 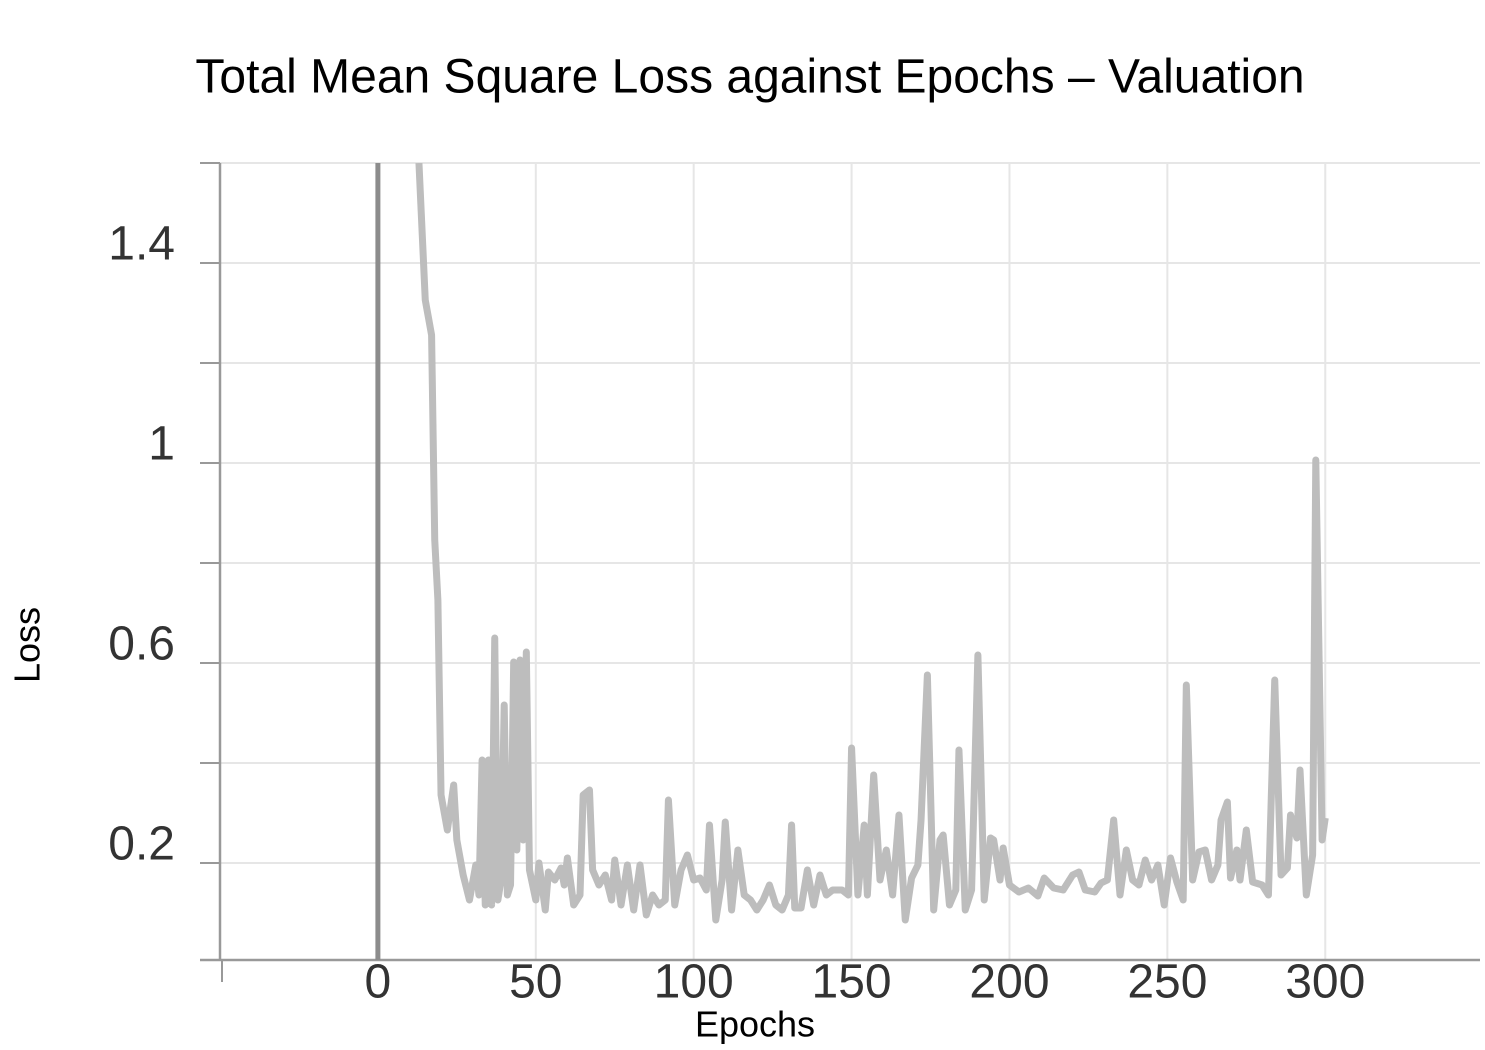 What do you see at coordinates (141, 844) in the screenshot?
I see `y-tick-label: 0.2` at bounding box center [141, 844].